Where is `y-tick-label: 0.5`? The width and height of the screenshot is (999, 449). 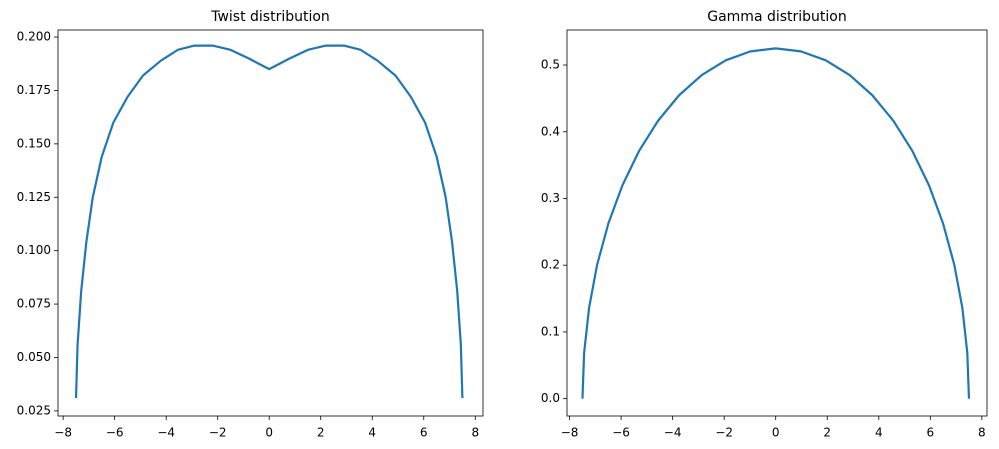
y-tick-label: 0.5 is located at coordinates (550, 65).